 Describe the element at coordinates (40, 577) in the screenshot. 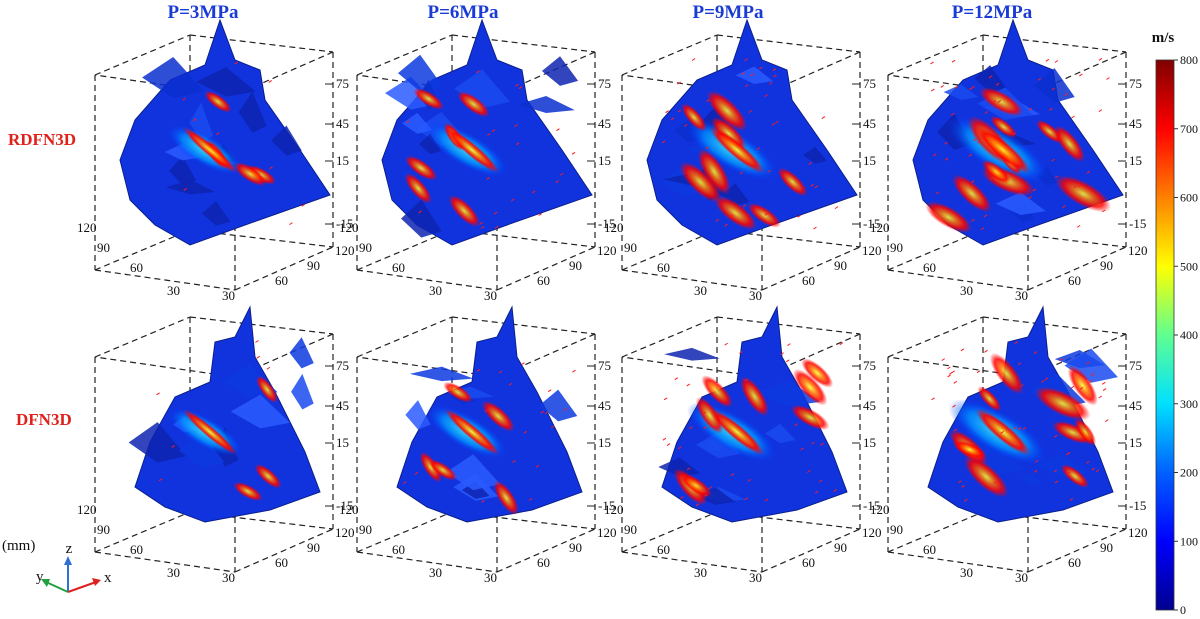

I see `triad-y-label: y` at that location.